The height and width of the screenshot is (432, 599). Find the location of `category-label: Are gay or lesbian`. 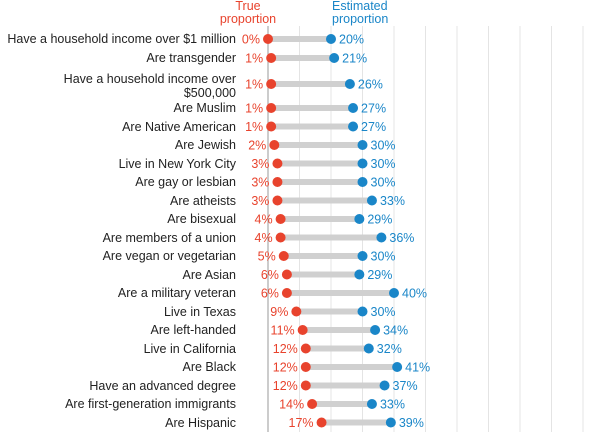

category-label: Are gay or lesbian is located at coordinates (185, 182).